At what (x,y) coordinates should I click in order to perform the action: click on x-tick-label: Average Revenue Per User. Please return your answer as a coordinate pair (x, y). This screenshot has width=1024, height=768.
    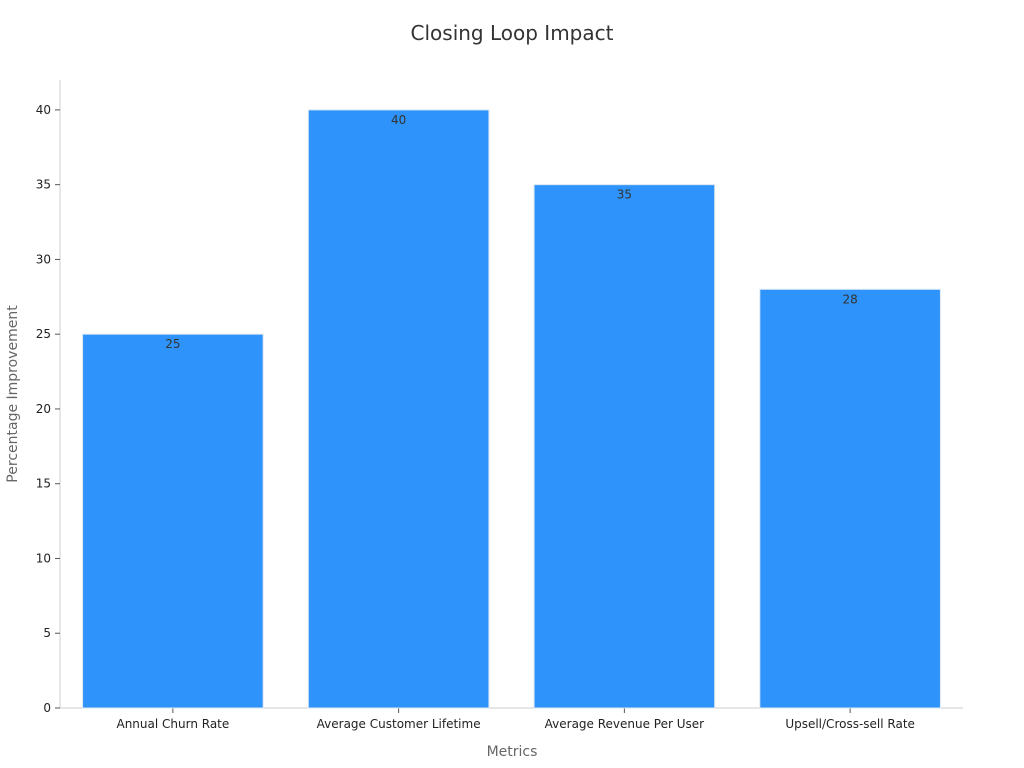
    Looking at the image, I should click on (625, 724).